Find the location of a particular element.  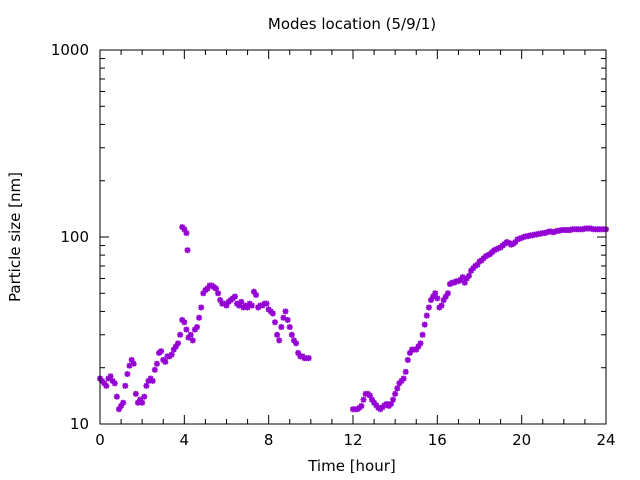

x-tick-label-0: 0 is located at coordinates (100, 440).